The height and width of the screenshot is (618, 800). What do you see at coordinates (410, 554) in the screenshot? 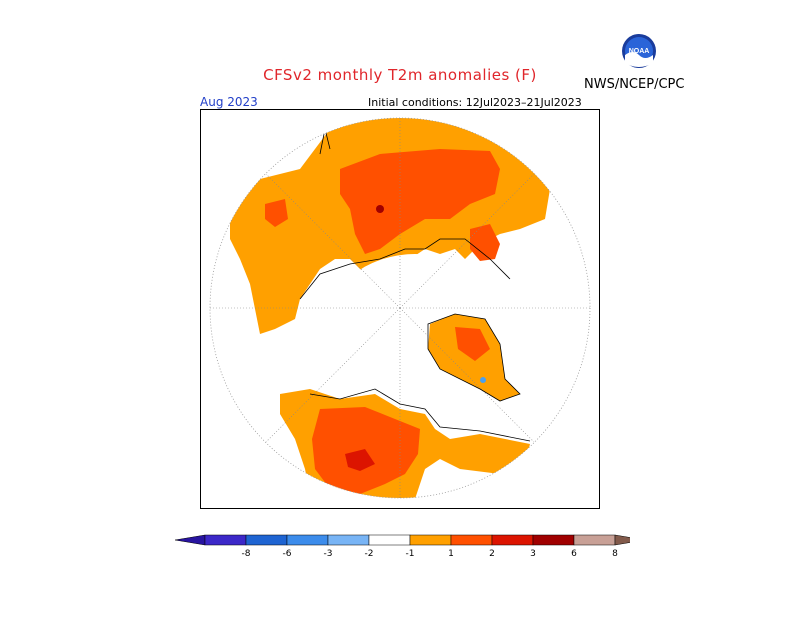
I see `colorbar-tick-label: -1` at bounding box center [410, 554].